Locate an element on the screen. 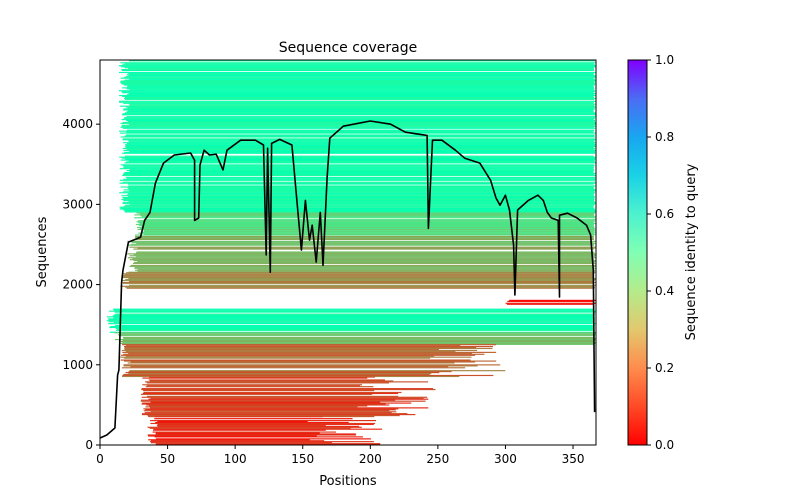  y-axis: 0 1000 2000 3000 4000 is located at coordinates (81, 284).